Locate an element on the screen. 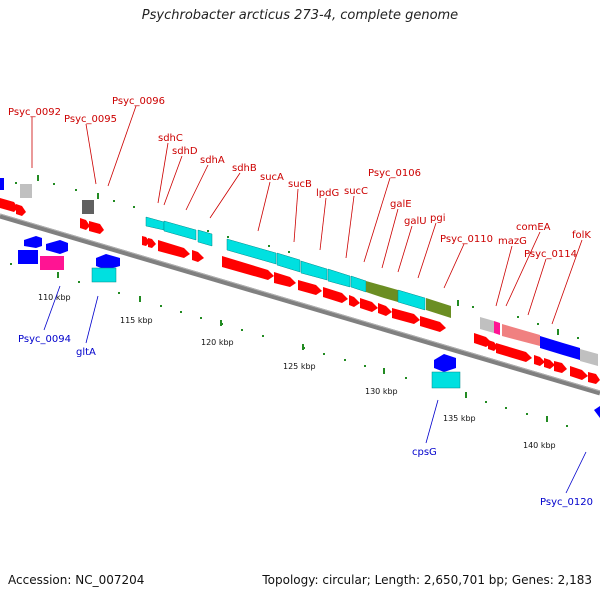 Image resolution: width=600 pixels, height=600 pixels. scale-label: 135 kbp is located at coordinates (459, 418).